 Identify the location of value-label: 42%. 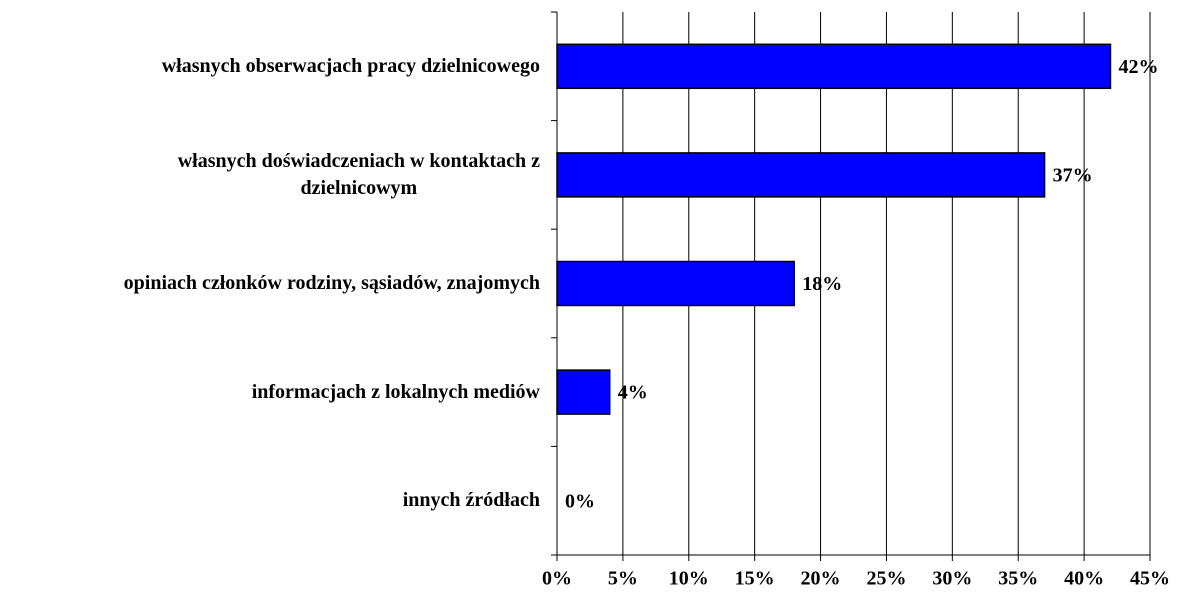
(1138, 67).